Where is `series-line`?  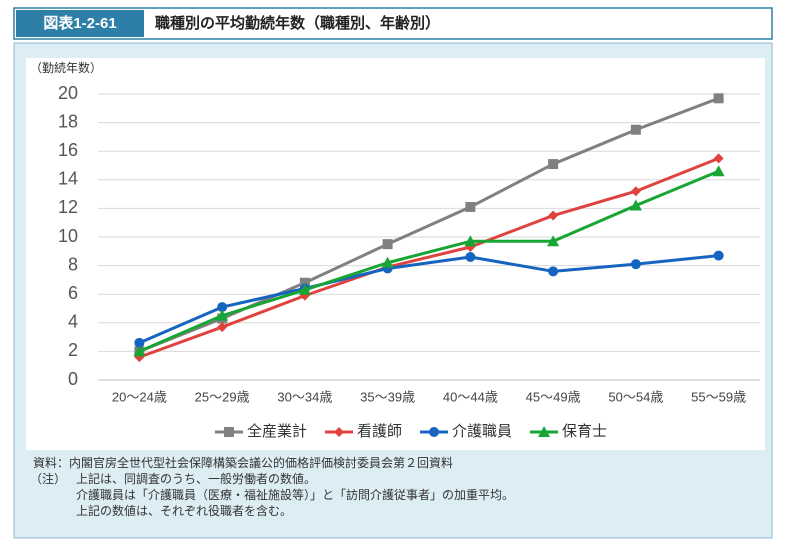
series-line is located at coordinates (428, 299).